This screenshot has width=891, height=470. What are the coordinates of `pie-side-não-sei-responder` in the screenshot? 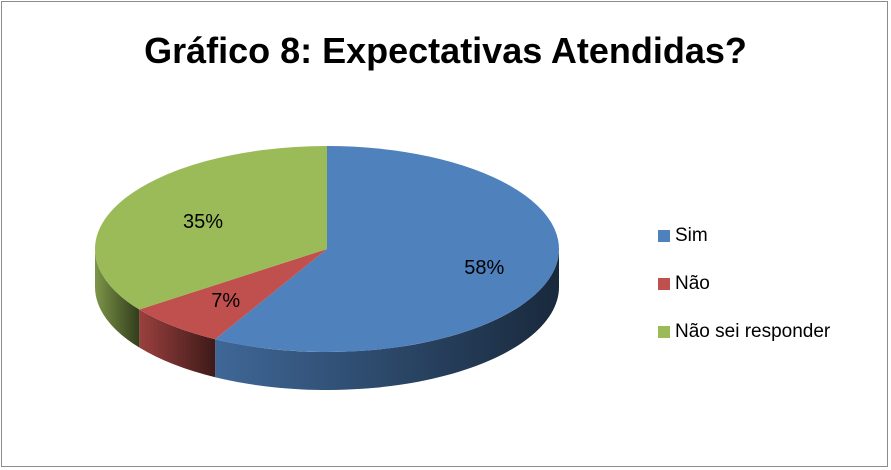 It's located at (117, 298).